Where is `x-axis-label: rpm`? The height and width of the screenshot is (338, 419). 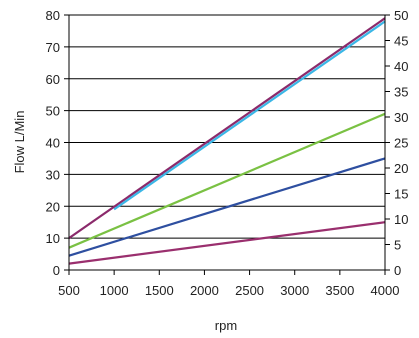
x-axis-label: rpm is located at coordinates (226, 325).